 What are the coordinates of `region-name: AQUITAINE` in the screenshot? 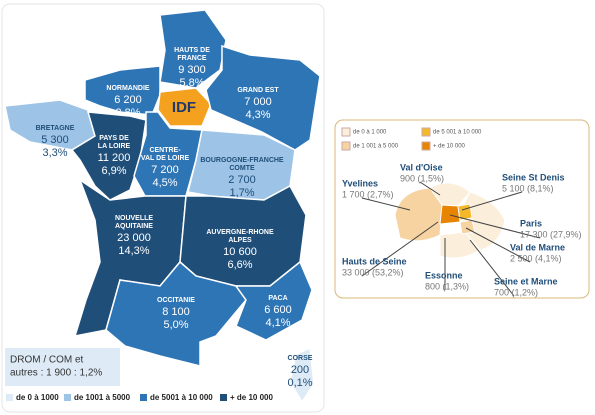 It's located at (134, 226).